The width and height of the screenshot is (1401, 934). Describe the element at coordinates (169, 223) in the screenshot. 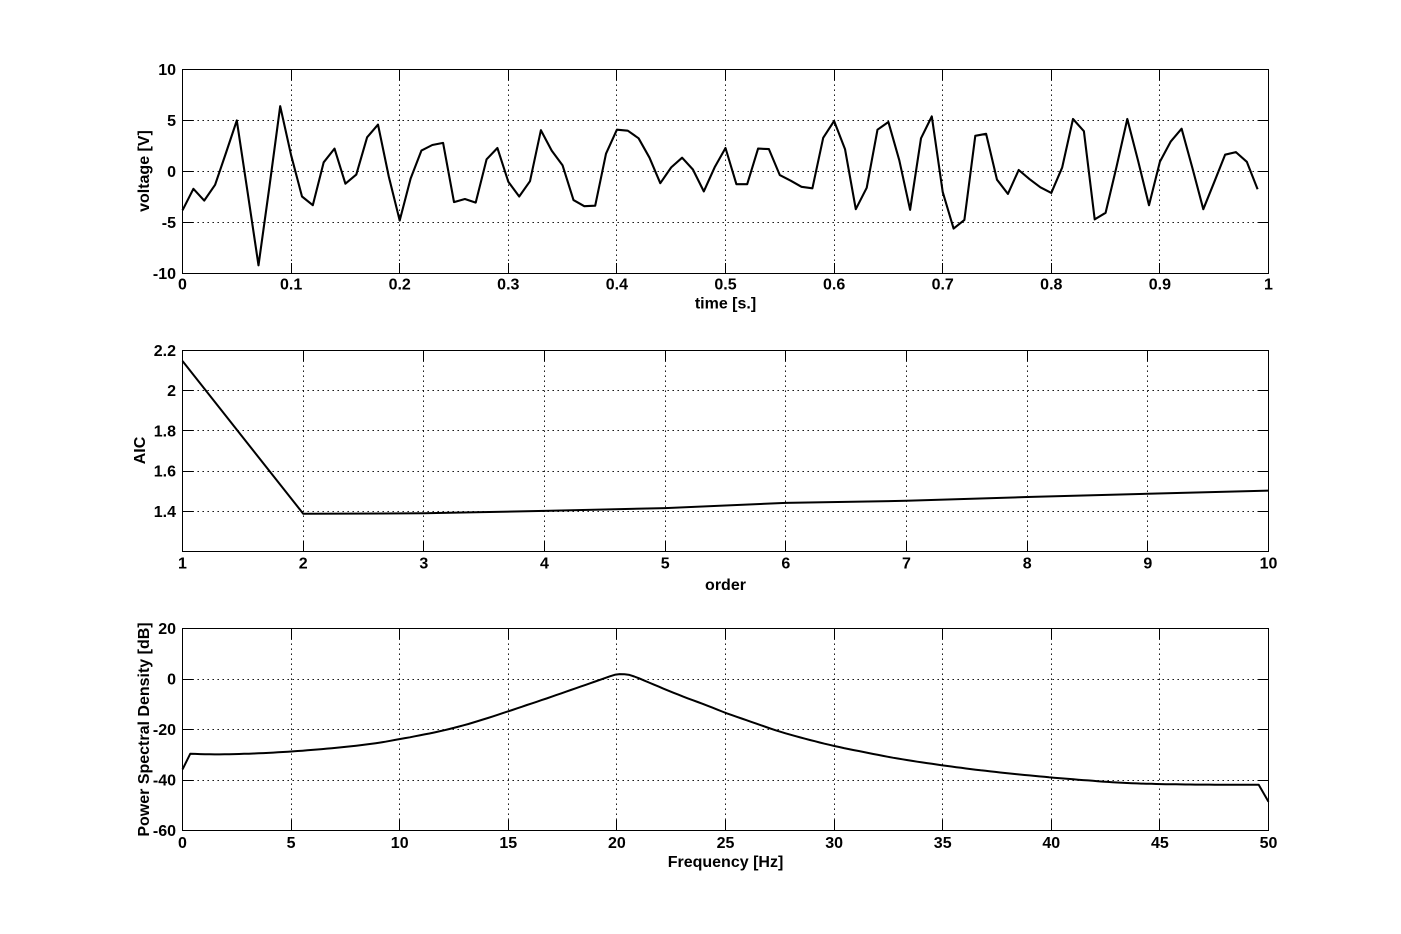

I see `svg-text: -5` at that location.